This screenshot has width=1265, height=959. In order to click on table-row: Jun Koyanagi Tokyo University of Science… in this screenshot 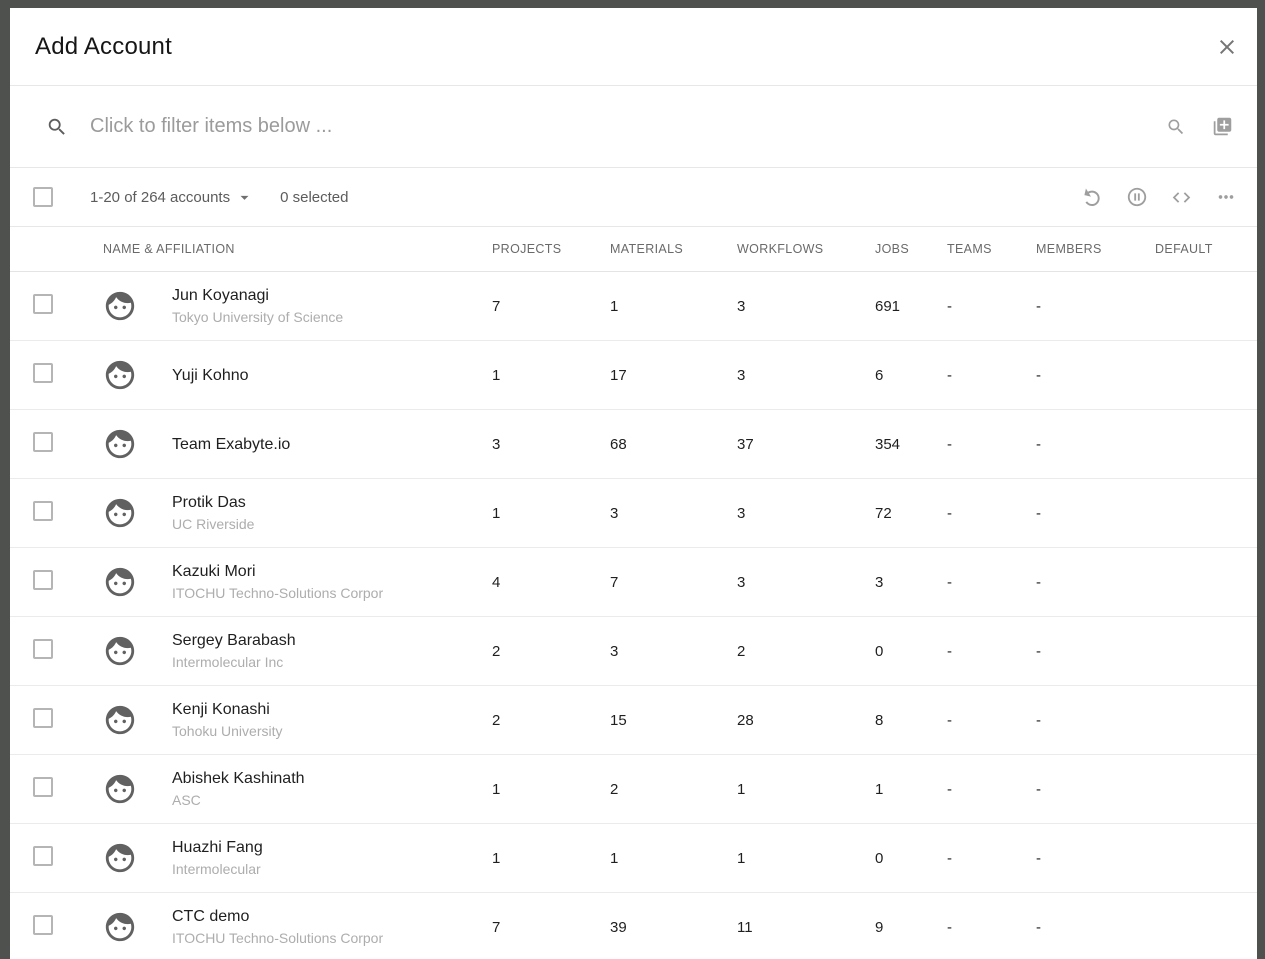, I will do `click(633, 306)`.